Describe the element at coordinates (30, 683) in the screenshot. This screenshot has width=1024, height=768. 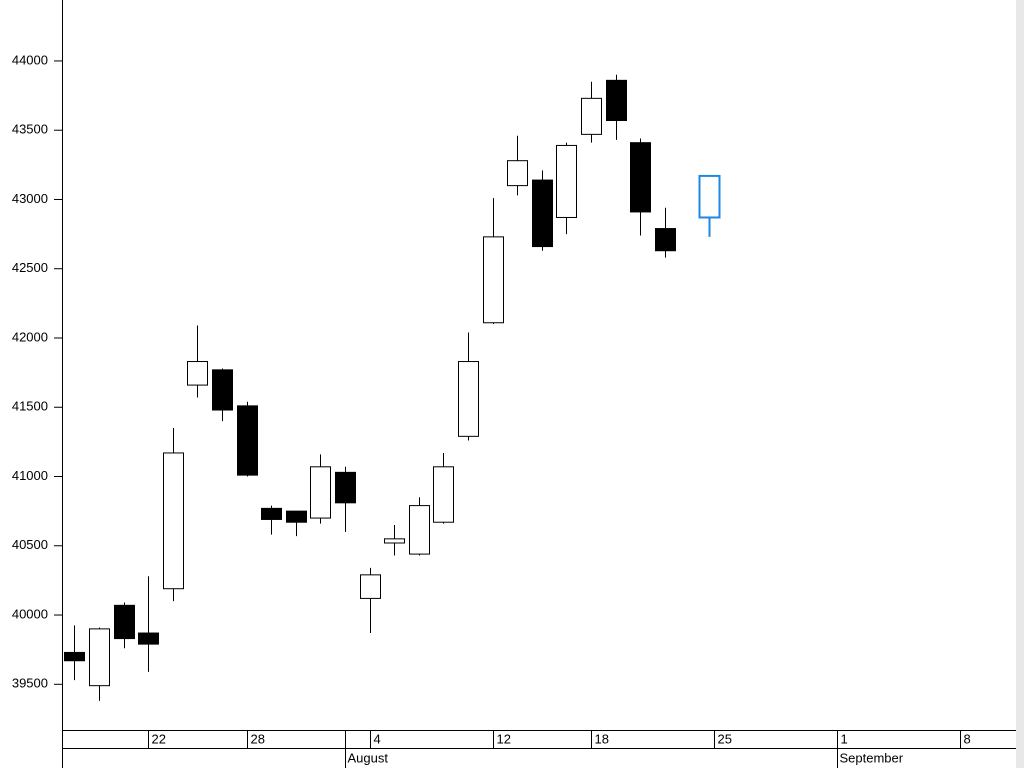
I see `y-tick-label: 39500` at that location.